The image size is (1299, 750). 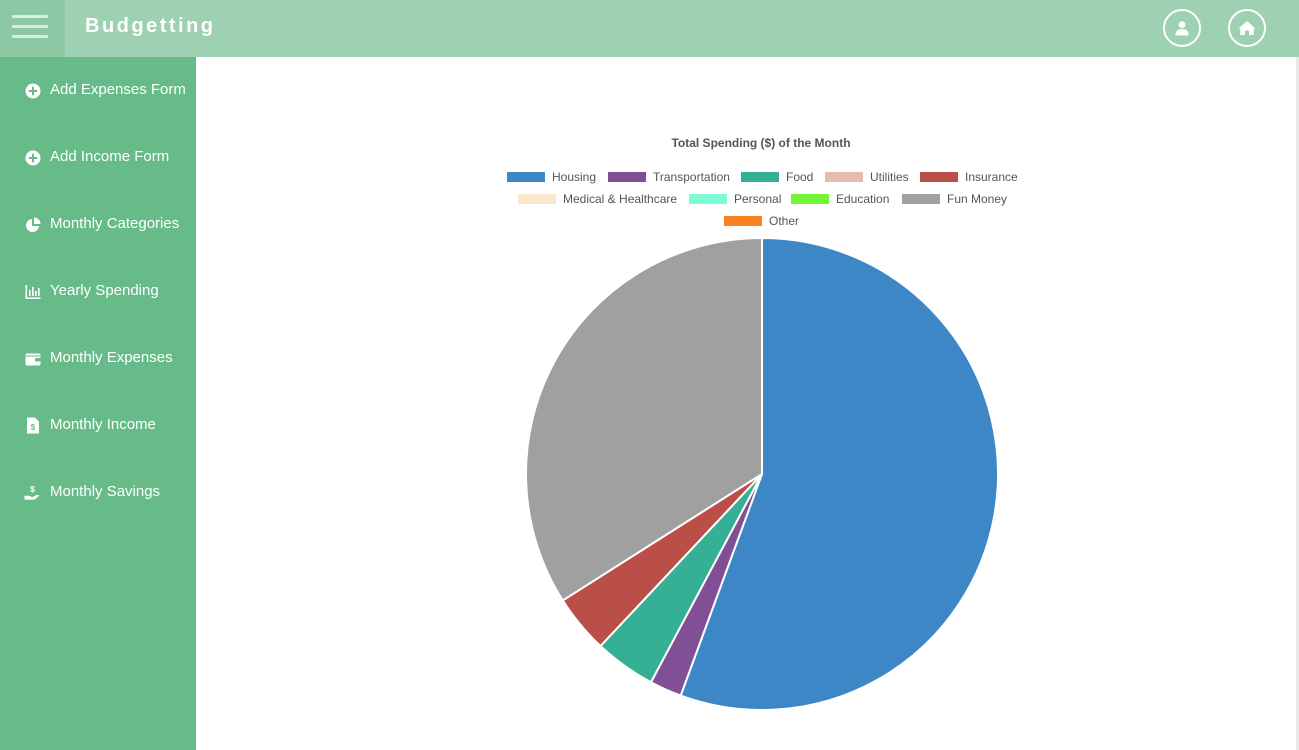 I want to click on top-bar: Budgetting, so click(x=649, y=28).